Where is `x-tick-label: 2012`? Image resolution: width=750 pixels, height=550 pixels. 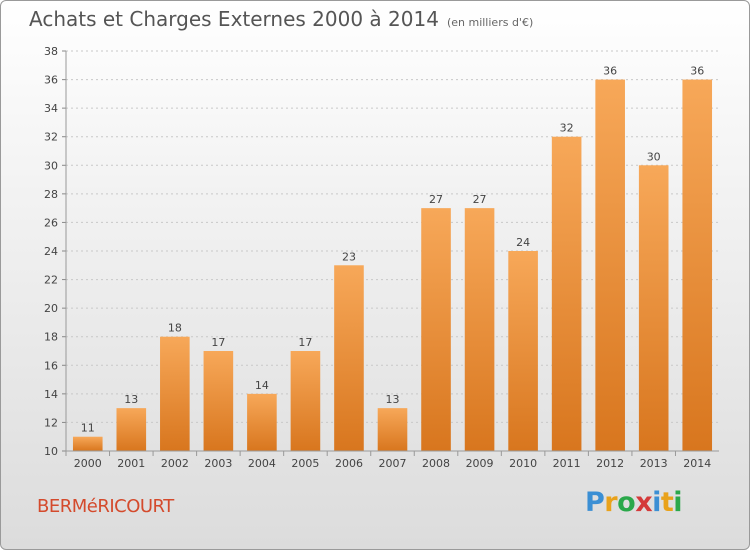
x-tick-label: 2012 is located at coordinates (610, 463).